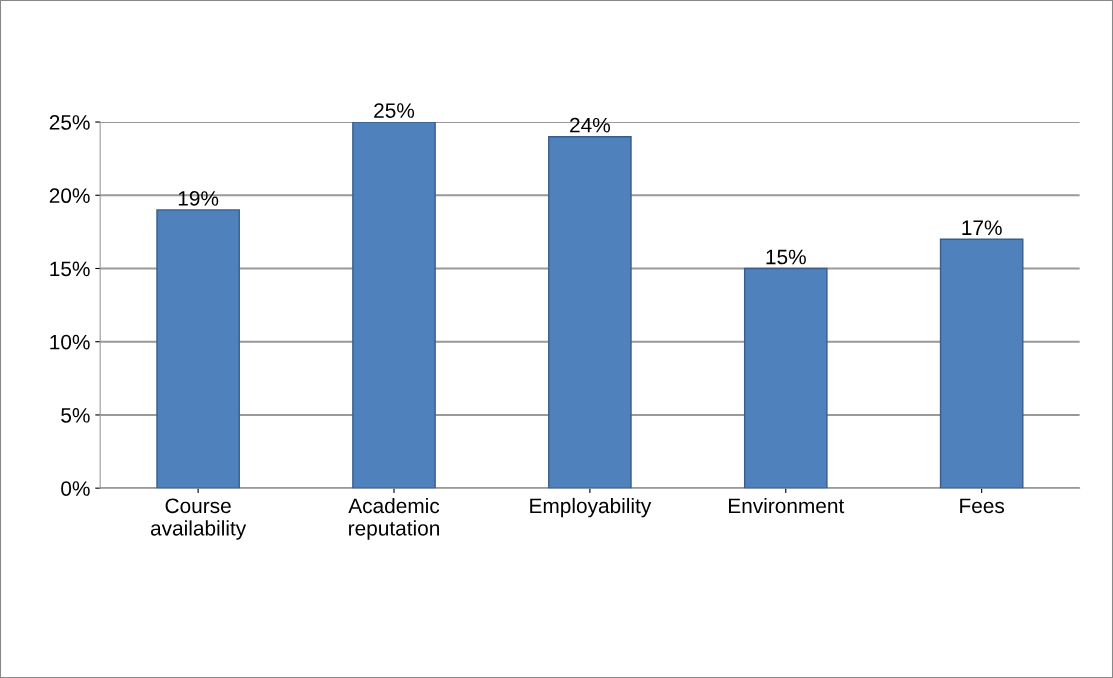  Describe the element at coordinates (982, 227) in the screenshot. I see `data-label: 17%` at that location.